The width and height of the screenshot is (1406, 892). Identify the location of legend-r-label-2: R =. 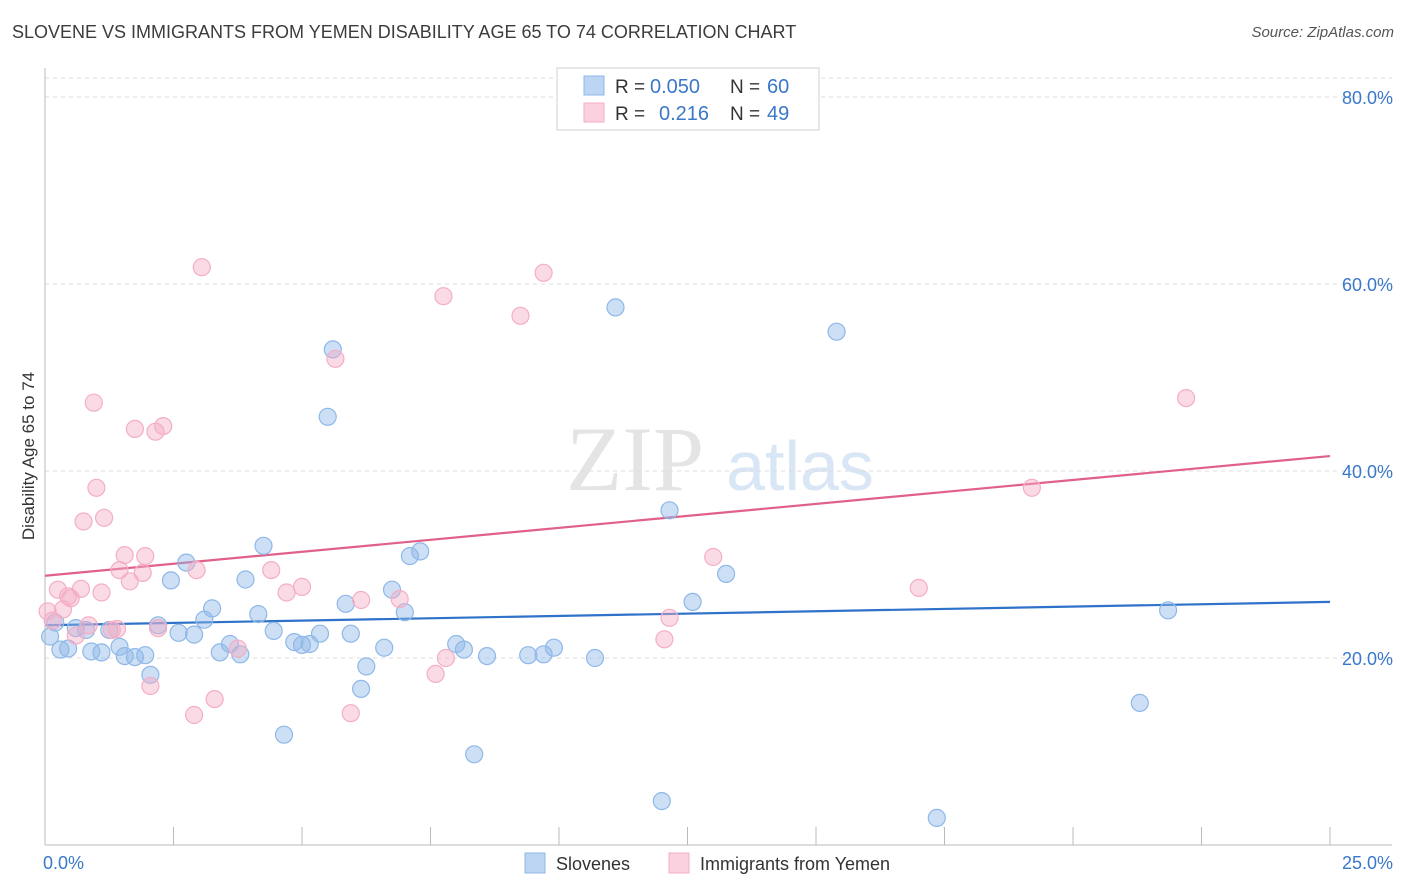
(630, 114).